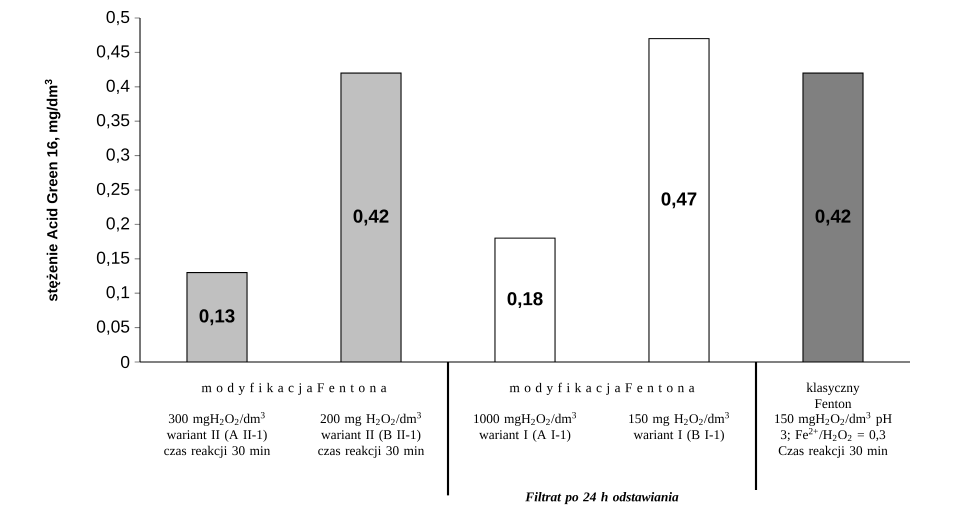 The height and width of the screenshot is (520, 970). I want to click on y-tick-label: 0,2, so click(118, 224).